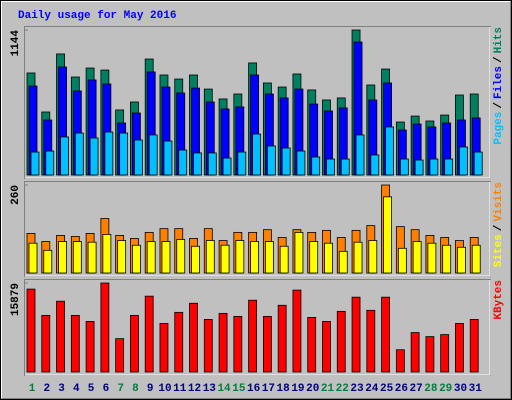 The height and width of the screenshot is (400, 512). I want to click on x-tick-label: 13, so click(210, 389).